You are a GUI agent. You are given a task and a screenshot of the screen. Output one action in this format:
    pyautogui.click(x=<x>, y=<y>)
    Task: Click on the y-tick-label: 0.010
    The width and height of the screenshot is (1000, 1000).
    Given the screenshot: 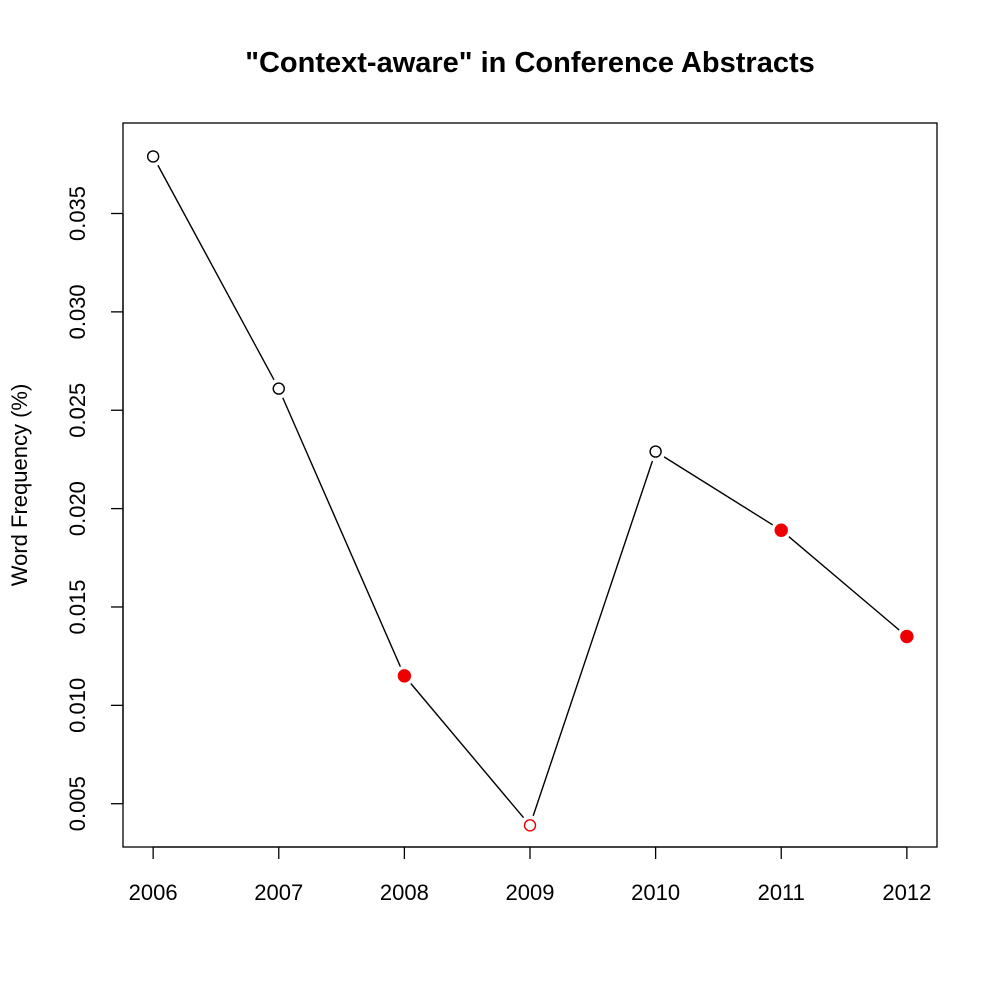 What is the action you would take?
    pyautogui.click(x=77, y=705)
    